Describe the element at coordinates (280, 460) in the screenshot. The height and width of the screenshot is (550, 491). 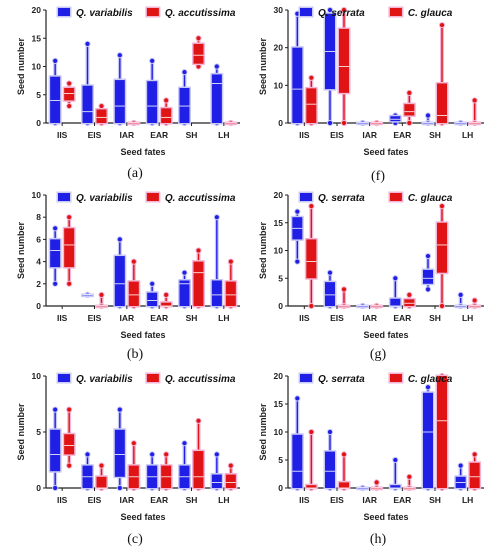
I see `y-tick-label: 5` at that location.